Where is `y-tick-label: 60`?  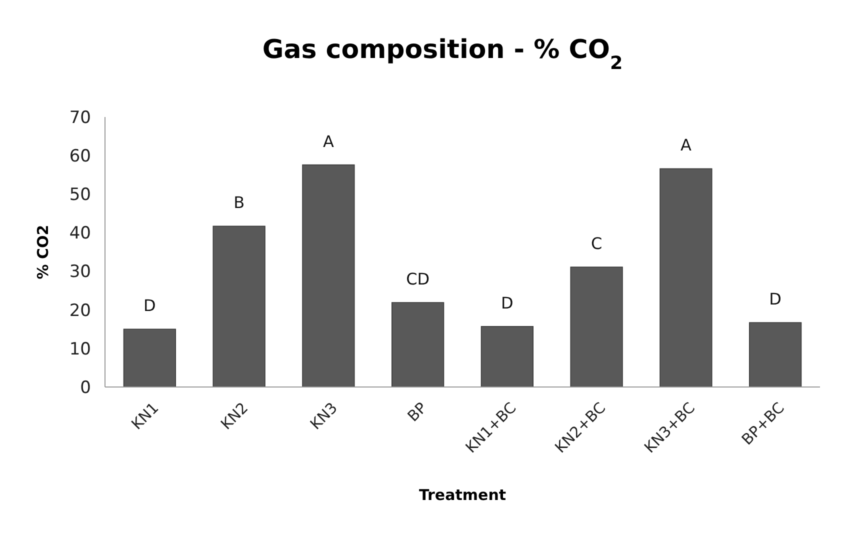
y-tick-label: 60 is located at coordinates (80, 156).